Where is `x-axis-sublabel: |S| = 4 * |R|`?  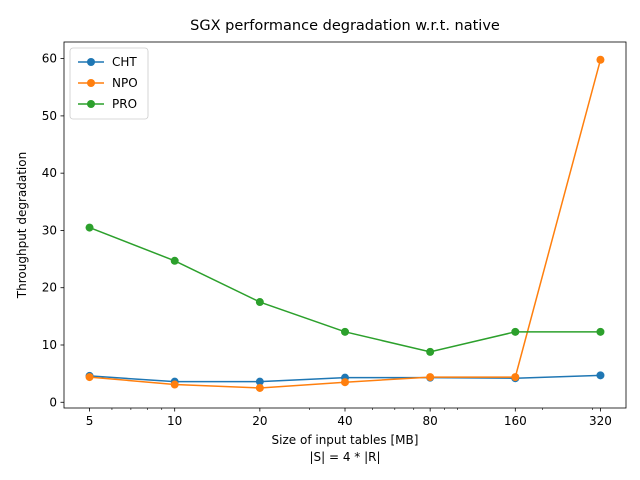
x-axis-sublabel: |S| = 4 * |R| is located at coordinates (344, 457).